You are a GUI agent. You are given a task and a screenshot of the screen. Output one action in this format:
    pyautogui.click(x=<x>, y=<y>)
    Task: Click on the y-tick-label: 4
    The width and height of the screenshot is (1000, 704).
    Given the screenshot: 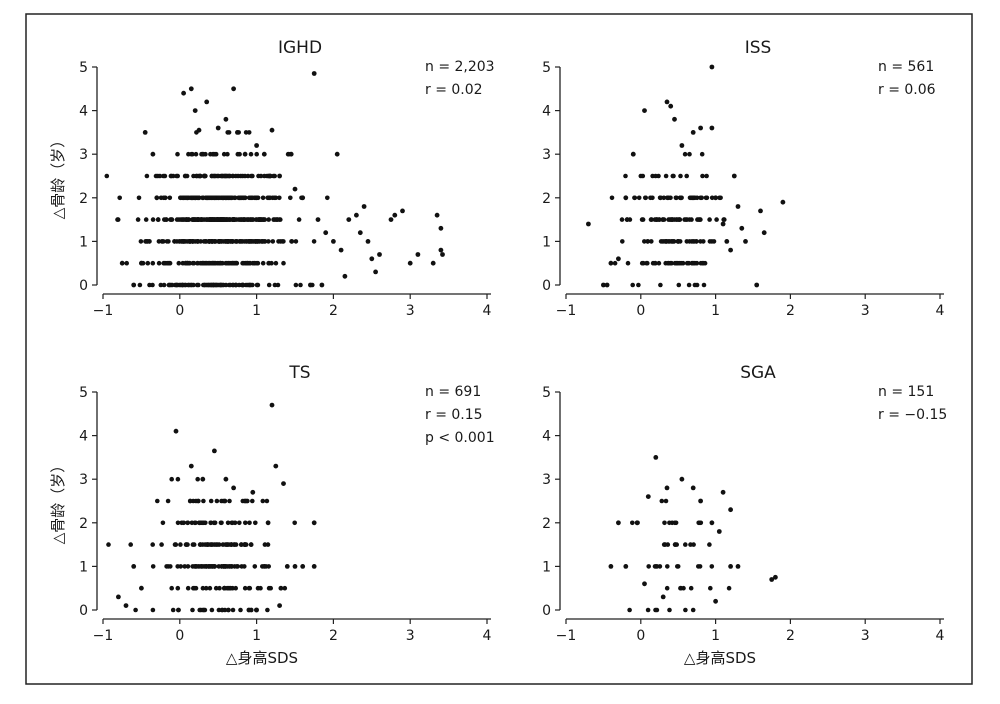 What is the action you would take?
    pyautogui.click(x=546, y=112)
    